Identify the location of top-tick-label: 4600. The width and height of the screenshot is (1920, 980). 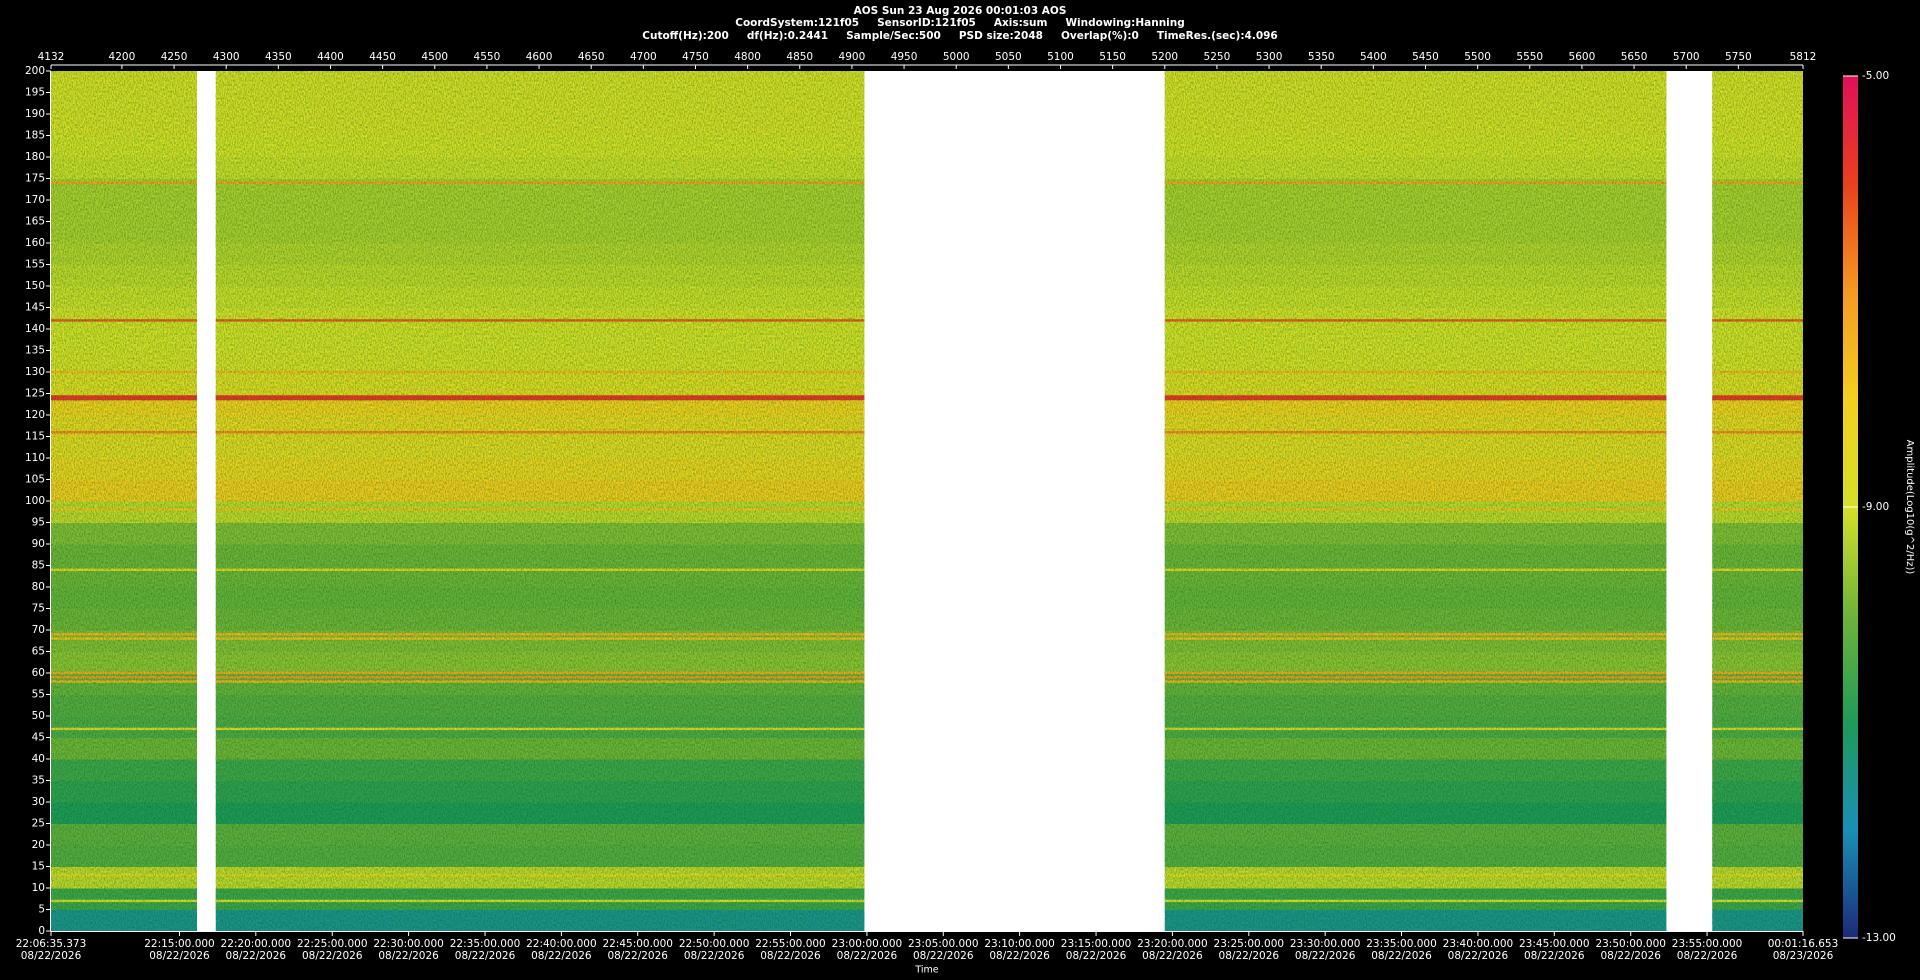
(539, 57).